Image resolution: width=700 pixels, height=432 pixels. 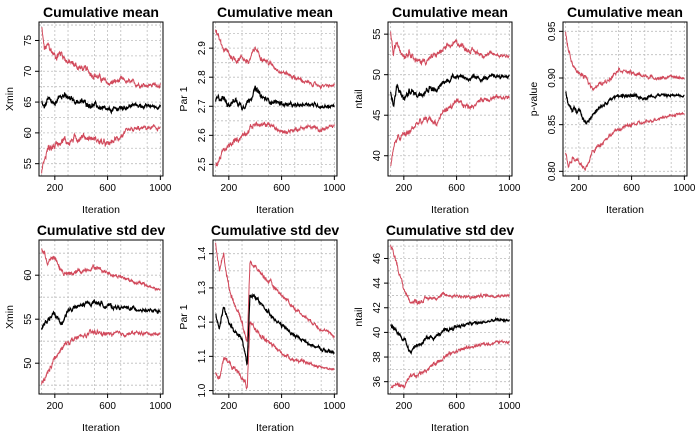 What do you see at coordinates (377, 382) in the screenshot?
I see `y-tick-label: 36` at bounding box center [377, 382].